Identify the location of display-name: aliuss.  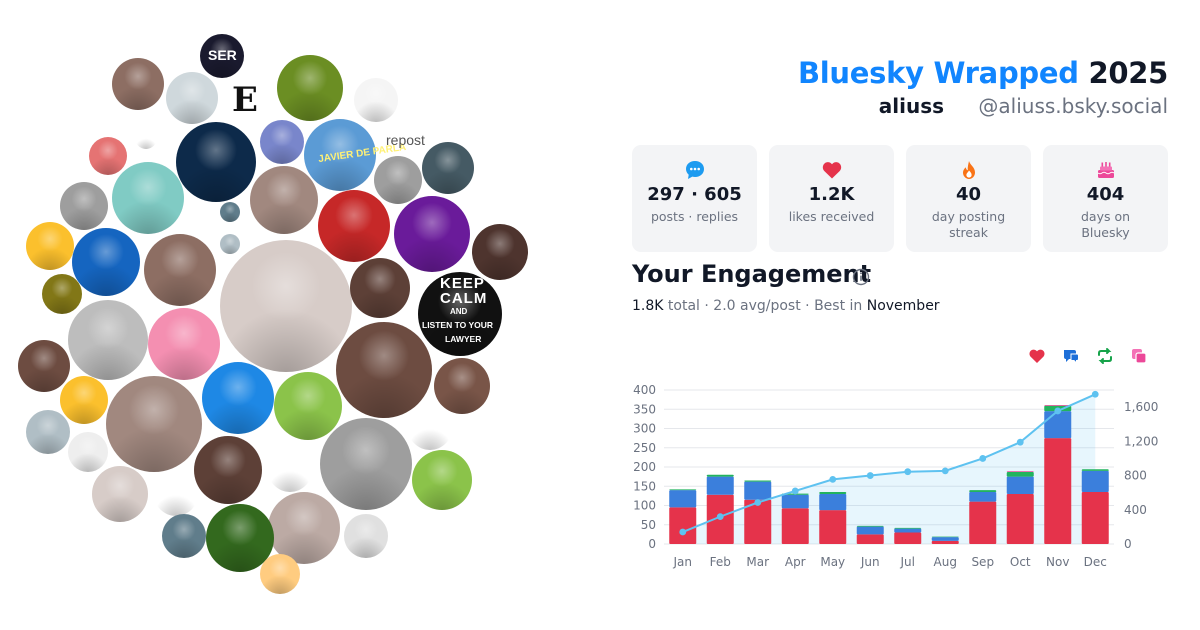
(911, 106).